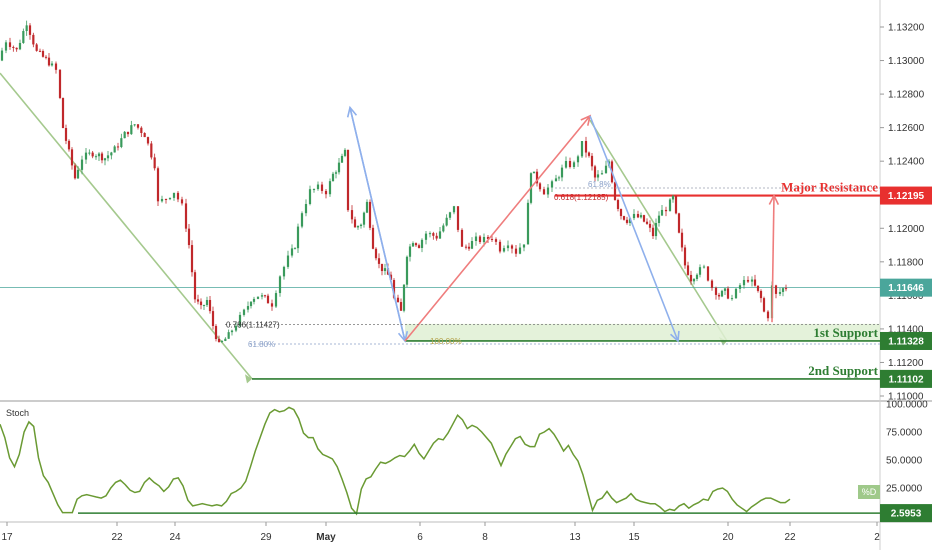  I want to click on price-axis-tick-1.13000: 1.13000, so click(906, 61).